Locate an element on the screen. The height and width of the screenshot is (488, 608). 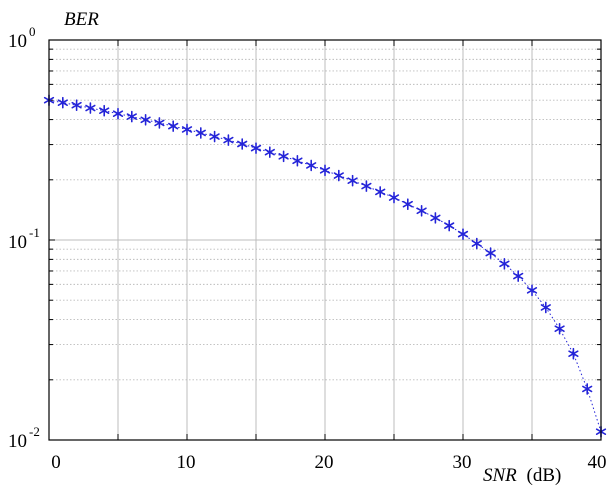
y-axis-title: BER is located at coordinates (81, 19).